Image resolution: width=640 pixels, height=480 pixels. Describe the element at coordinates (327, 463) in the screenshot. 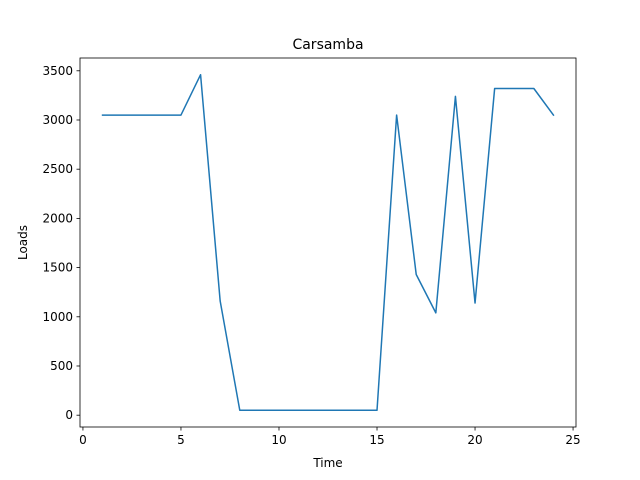

I see `x-axis-label: Time` at that location.